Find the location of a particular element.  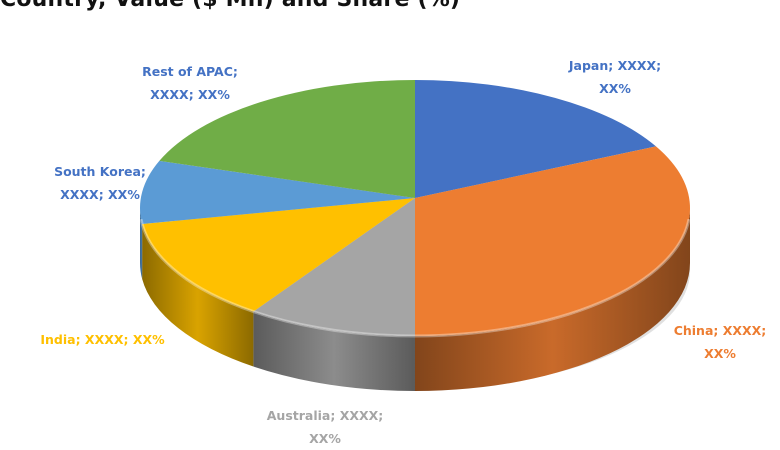

label-japan-line2: XX% is located at coordinates (615, 88).